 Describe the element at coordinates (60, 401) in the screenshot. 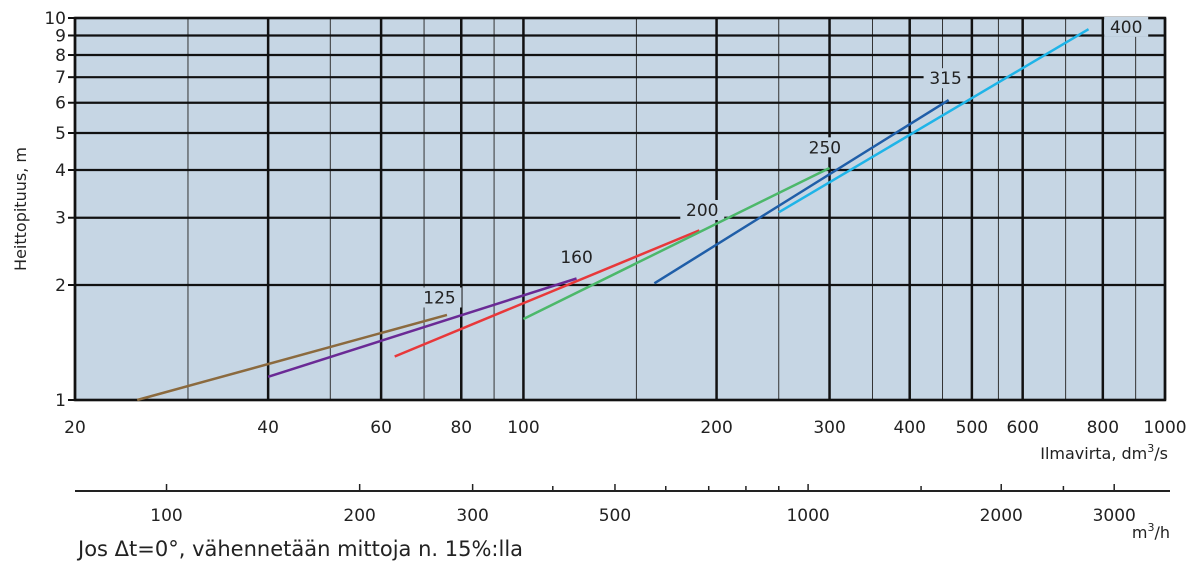

I see `y-tick-label: 1` at that location.